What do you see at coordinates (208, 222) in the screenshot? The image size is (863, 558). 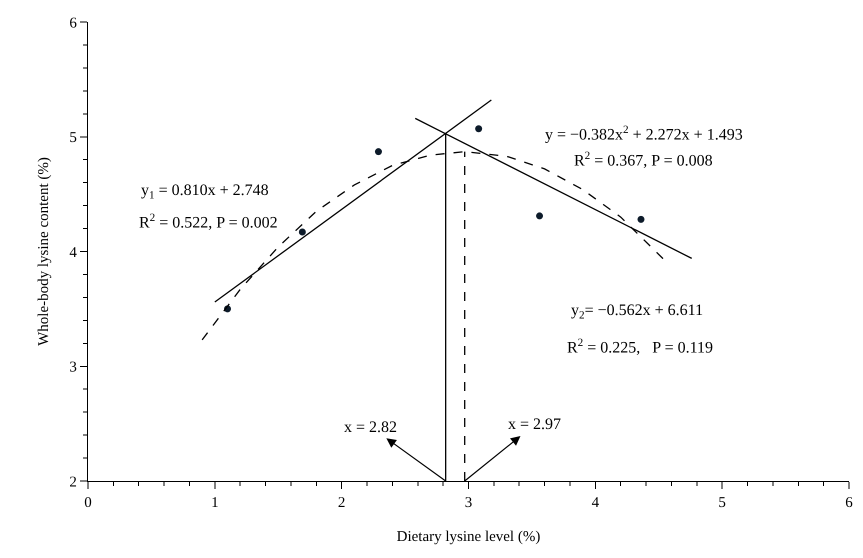 I see `annotation: R$^{2}$ = 0.522, P = 0.002` at bounding box center [208, 222].